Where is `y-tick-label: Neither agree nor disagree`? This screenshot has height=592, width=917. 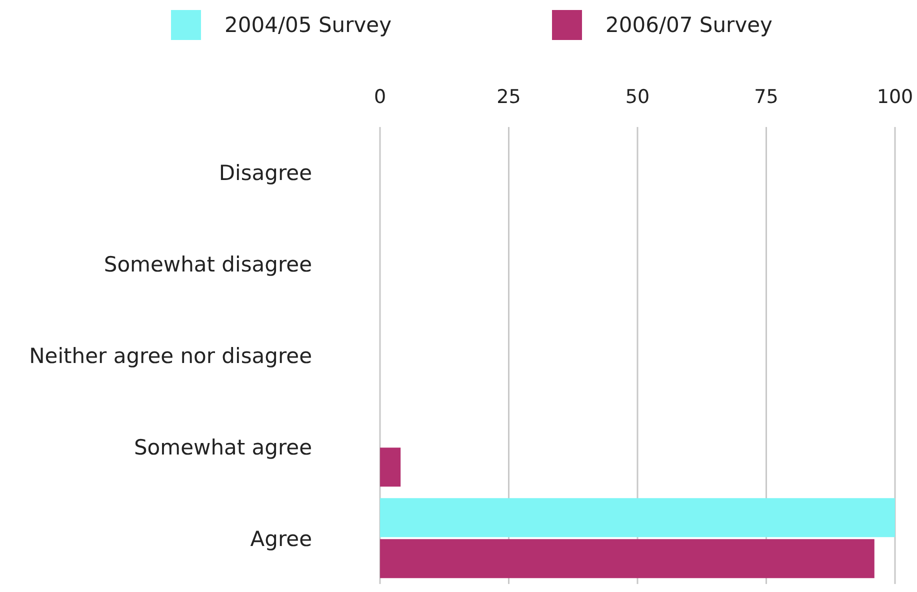 y-tick-label: Neither agree nor disagree is located at coordinates (170, 356).